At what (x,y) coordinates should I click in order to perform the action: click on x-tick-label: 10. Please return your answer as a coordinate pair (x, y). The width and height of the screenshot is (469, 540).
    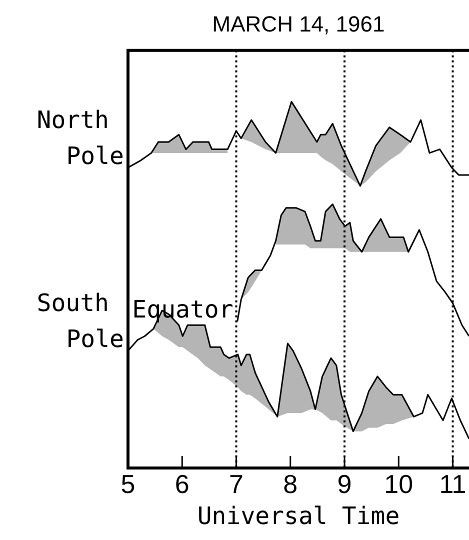
    Looking at the image, I should click on (399, 483).